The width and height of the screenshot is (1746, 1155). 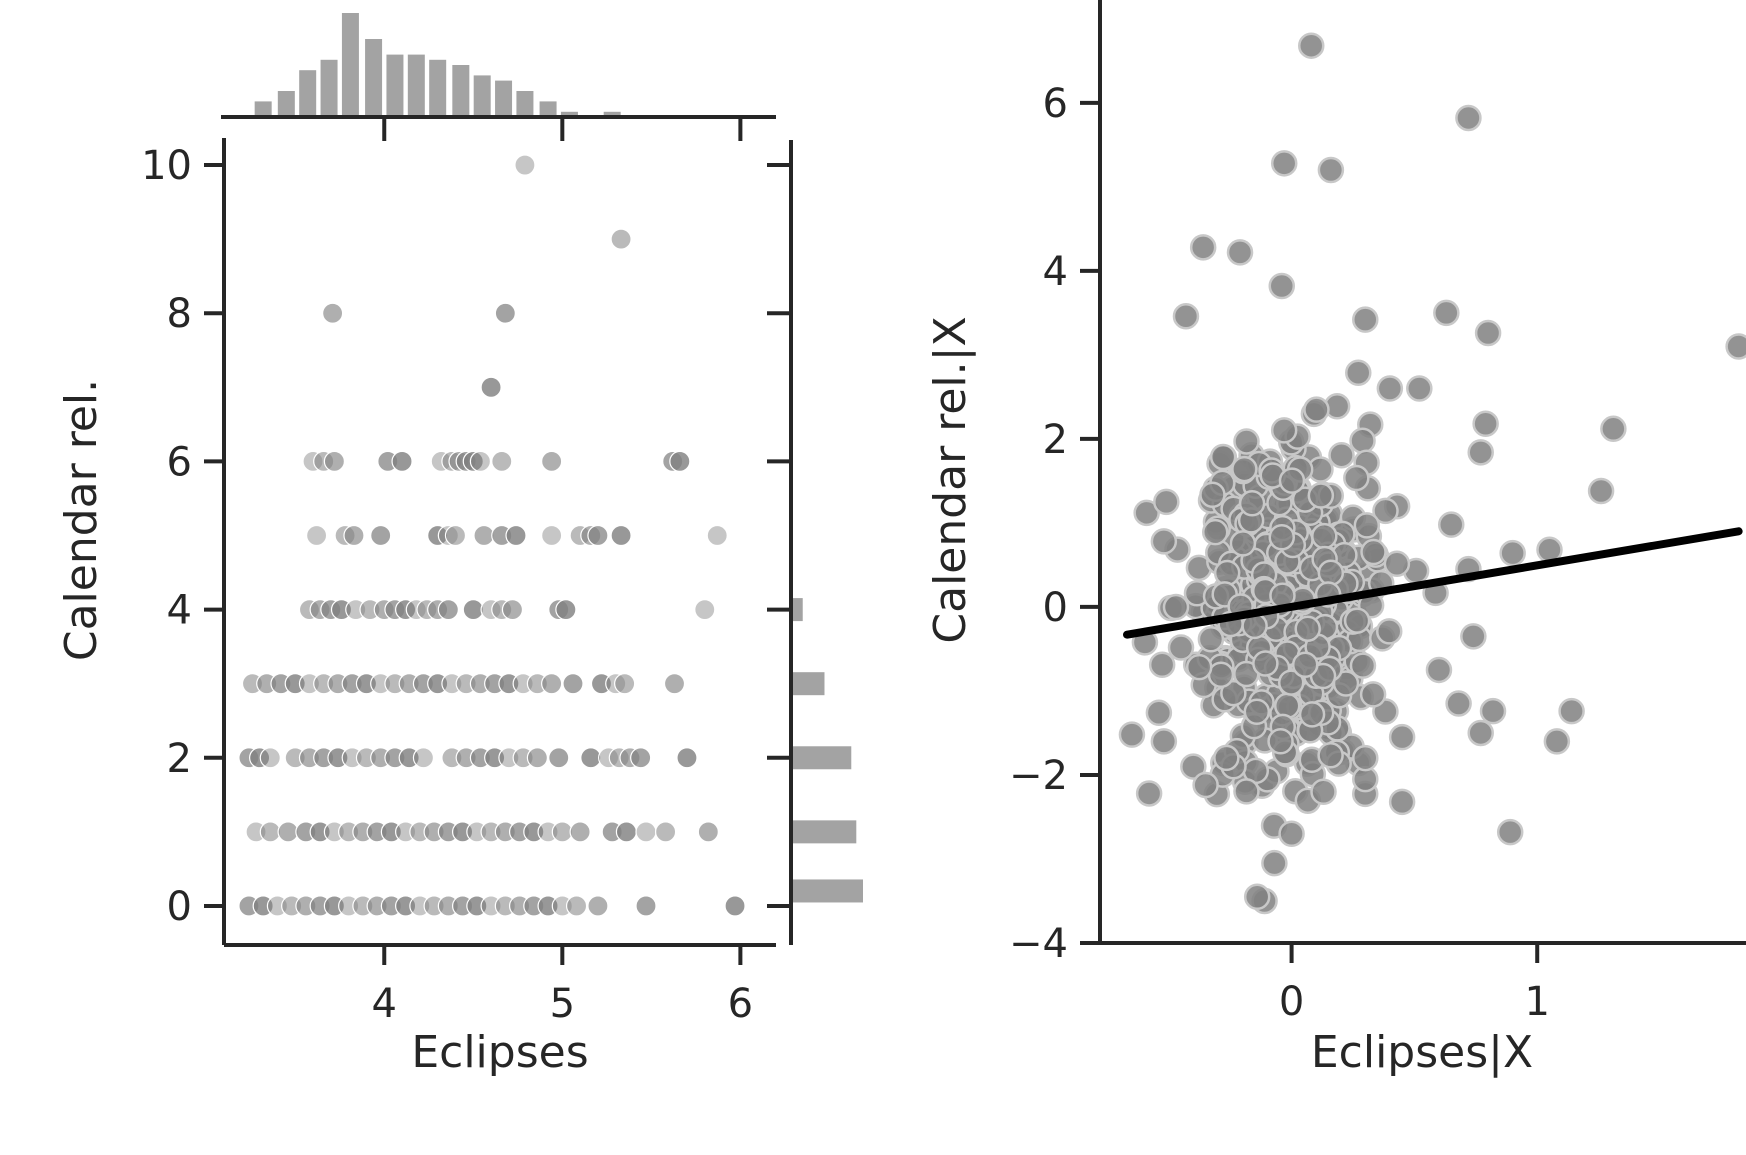 I want to click on y-axis-label: Calendar rel., so click(x=81, y=520).